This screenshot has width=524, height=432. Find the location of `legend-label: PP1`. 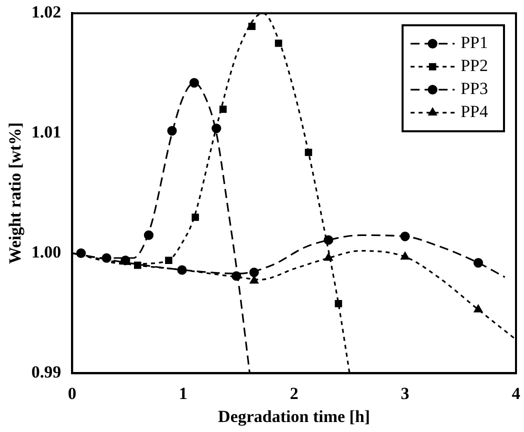

legend-label: PP1 is located at coordinates (474, 42).